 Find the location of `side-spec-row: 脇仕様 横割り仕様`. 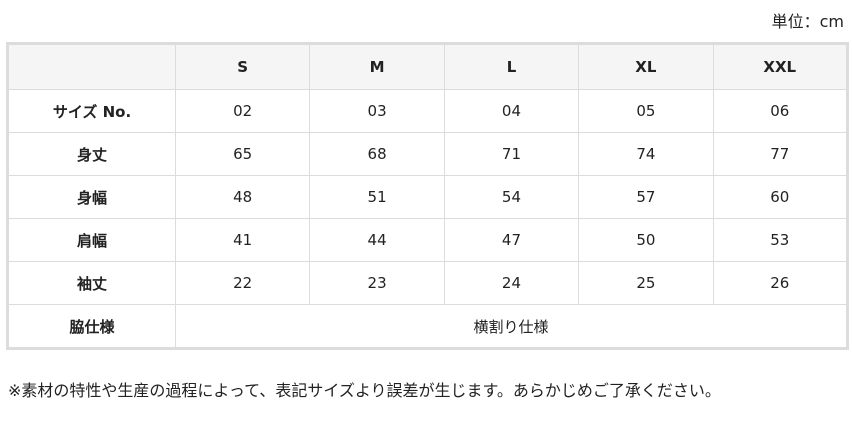

side-spec-row: 脇仕様 横割り仕様 is located at coordinates (427, 326).